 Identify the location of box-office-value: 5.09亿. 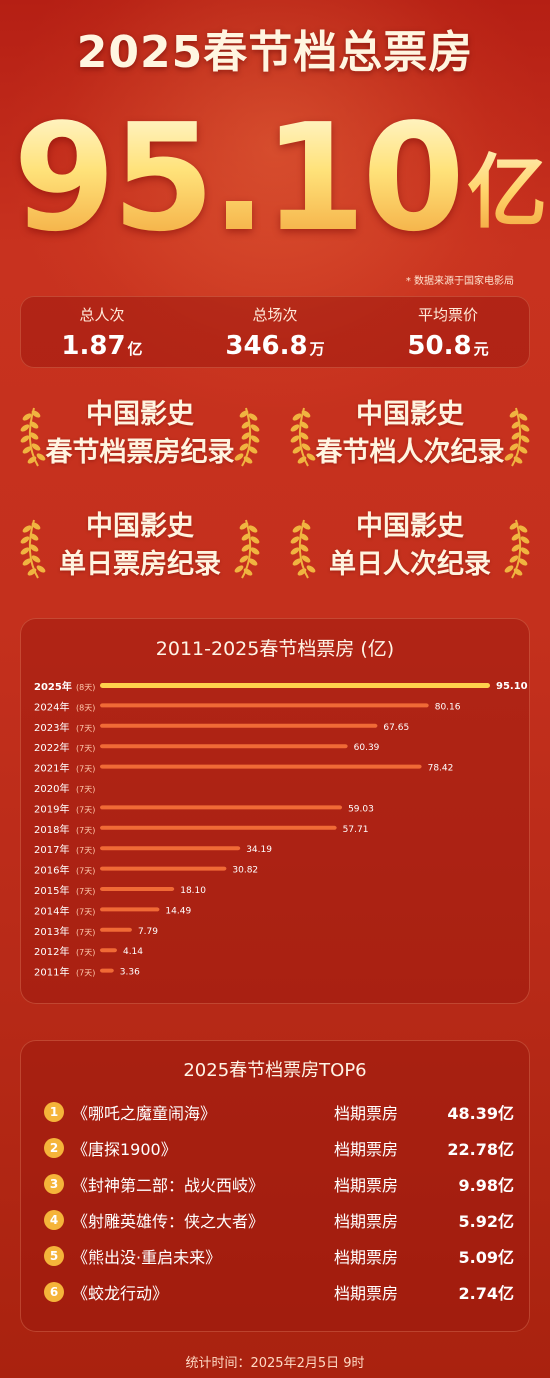
(486, 1257).